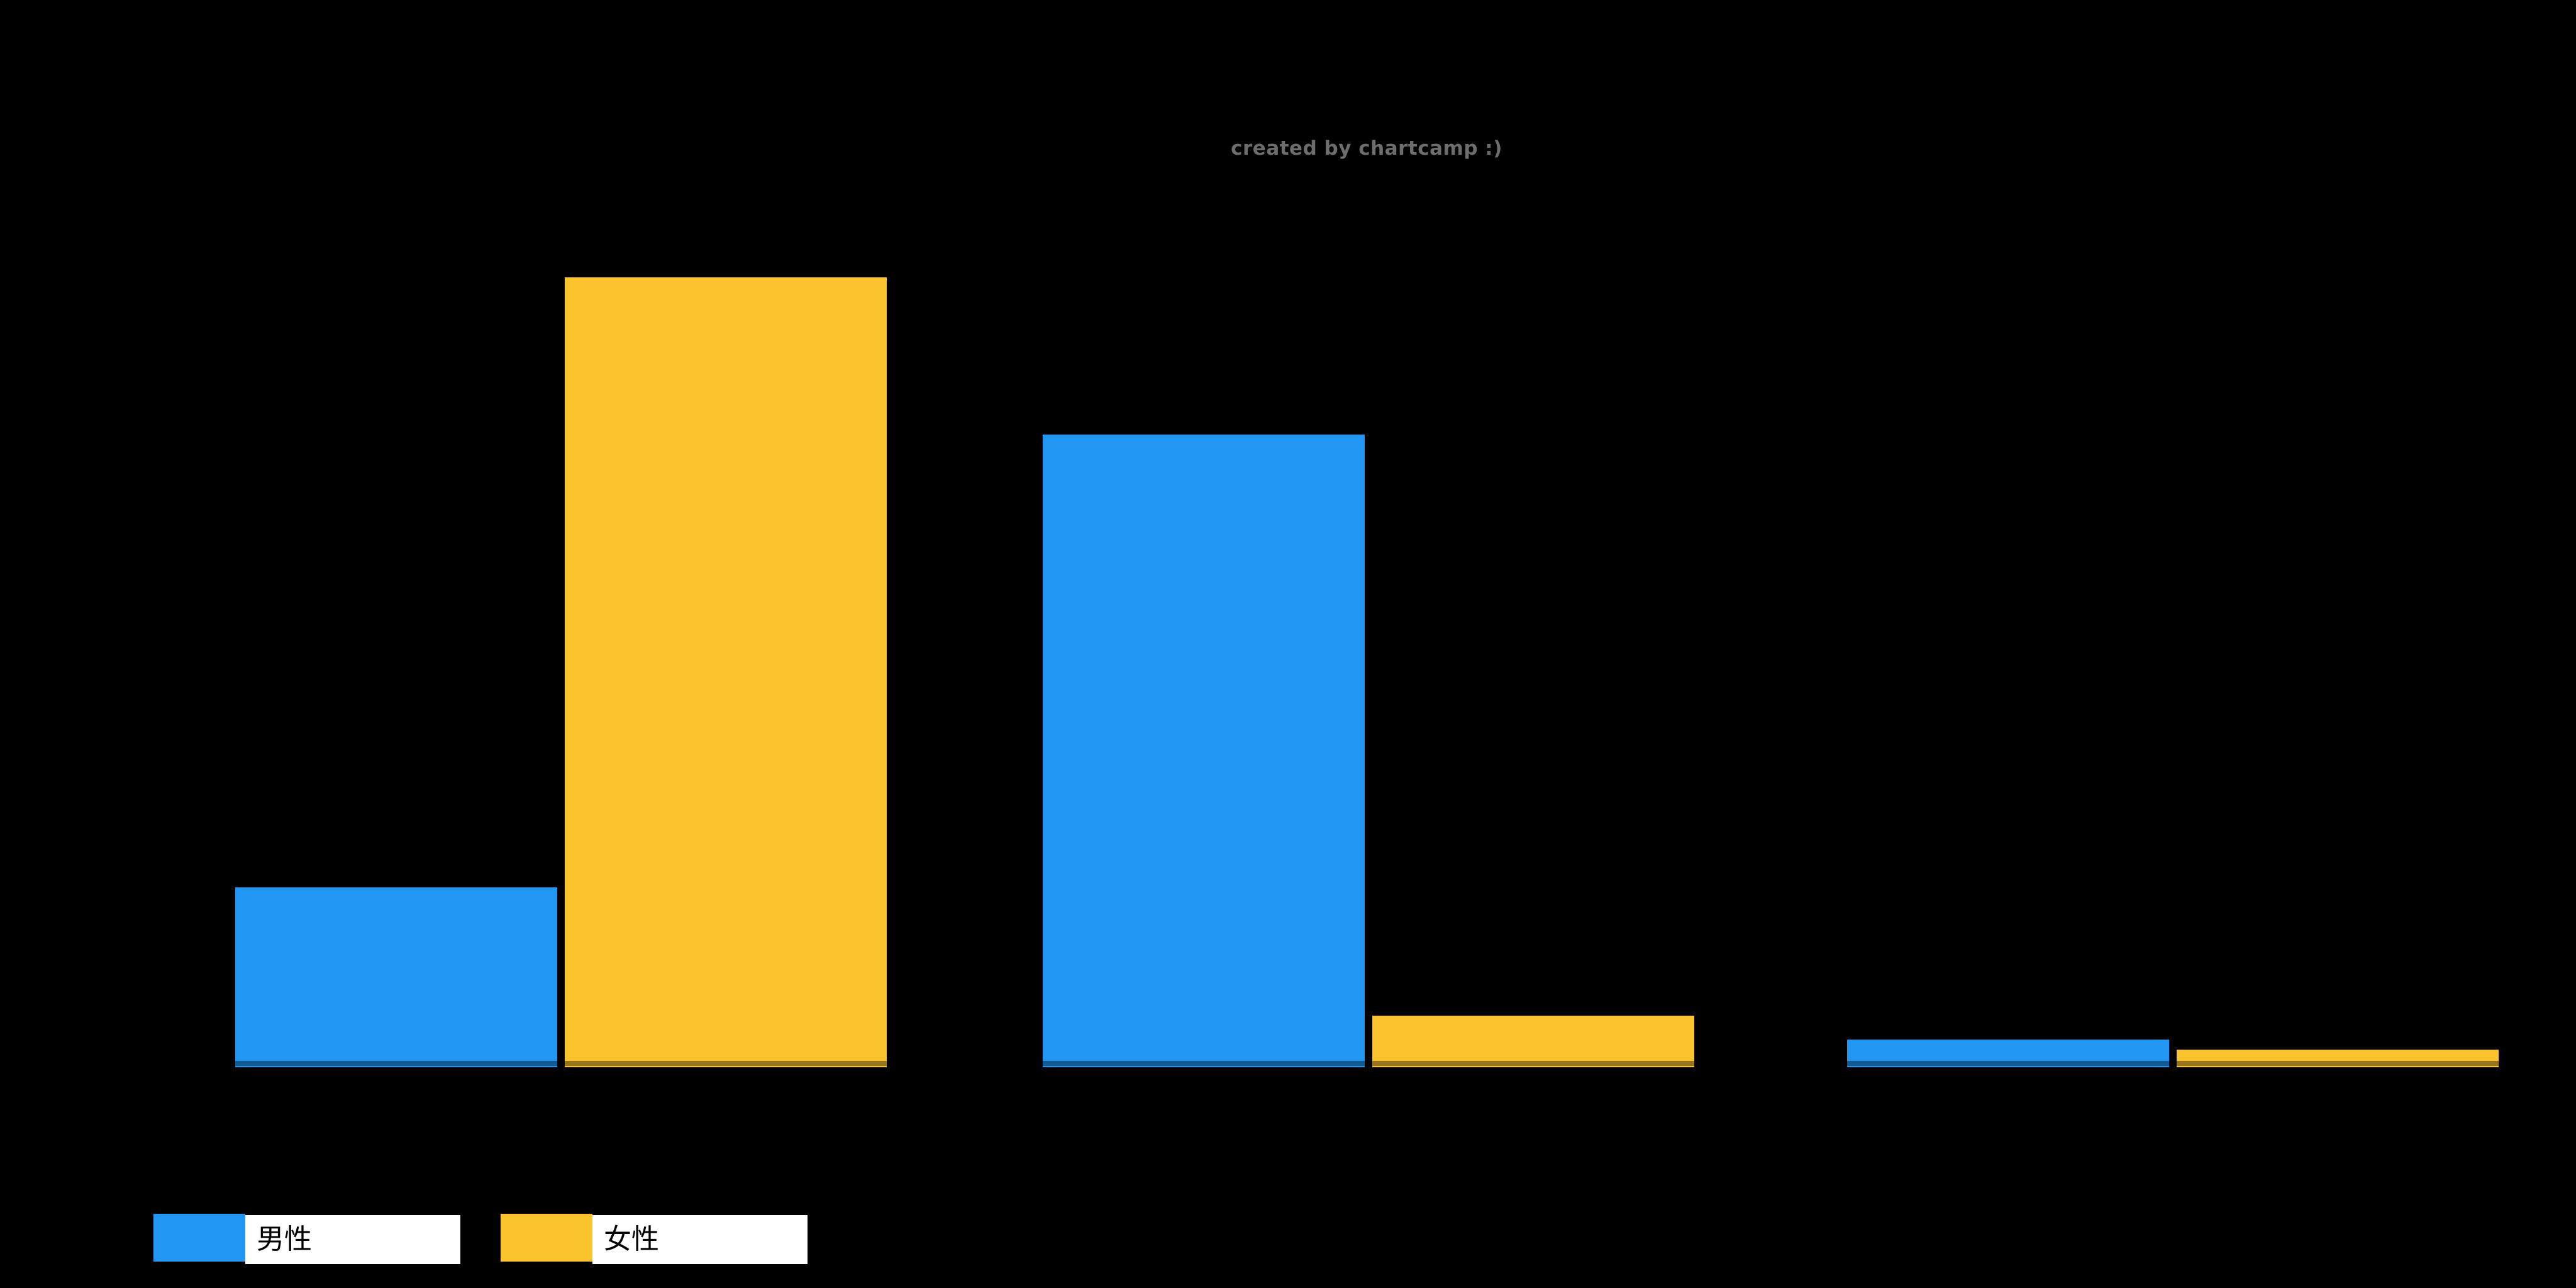  Describe the element at coordinates (726, 672) in the screenshot. I see `bar-female-group1` at that location.